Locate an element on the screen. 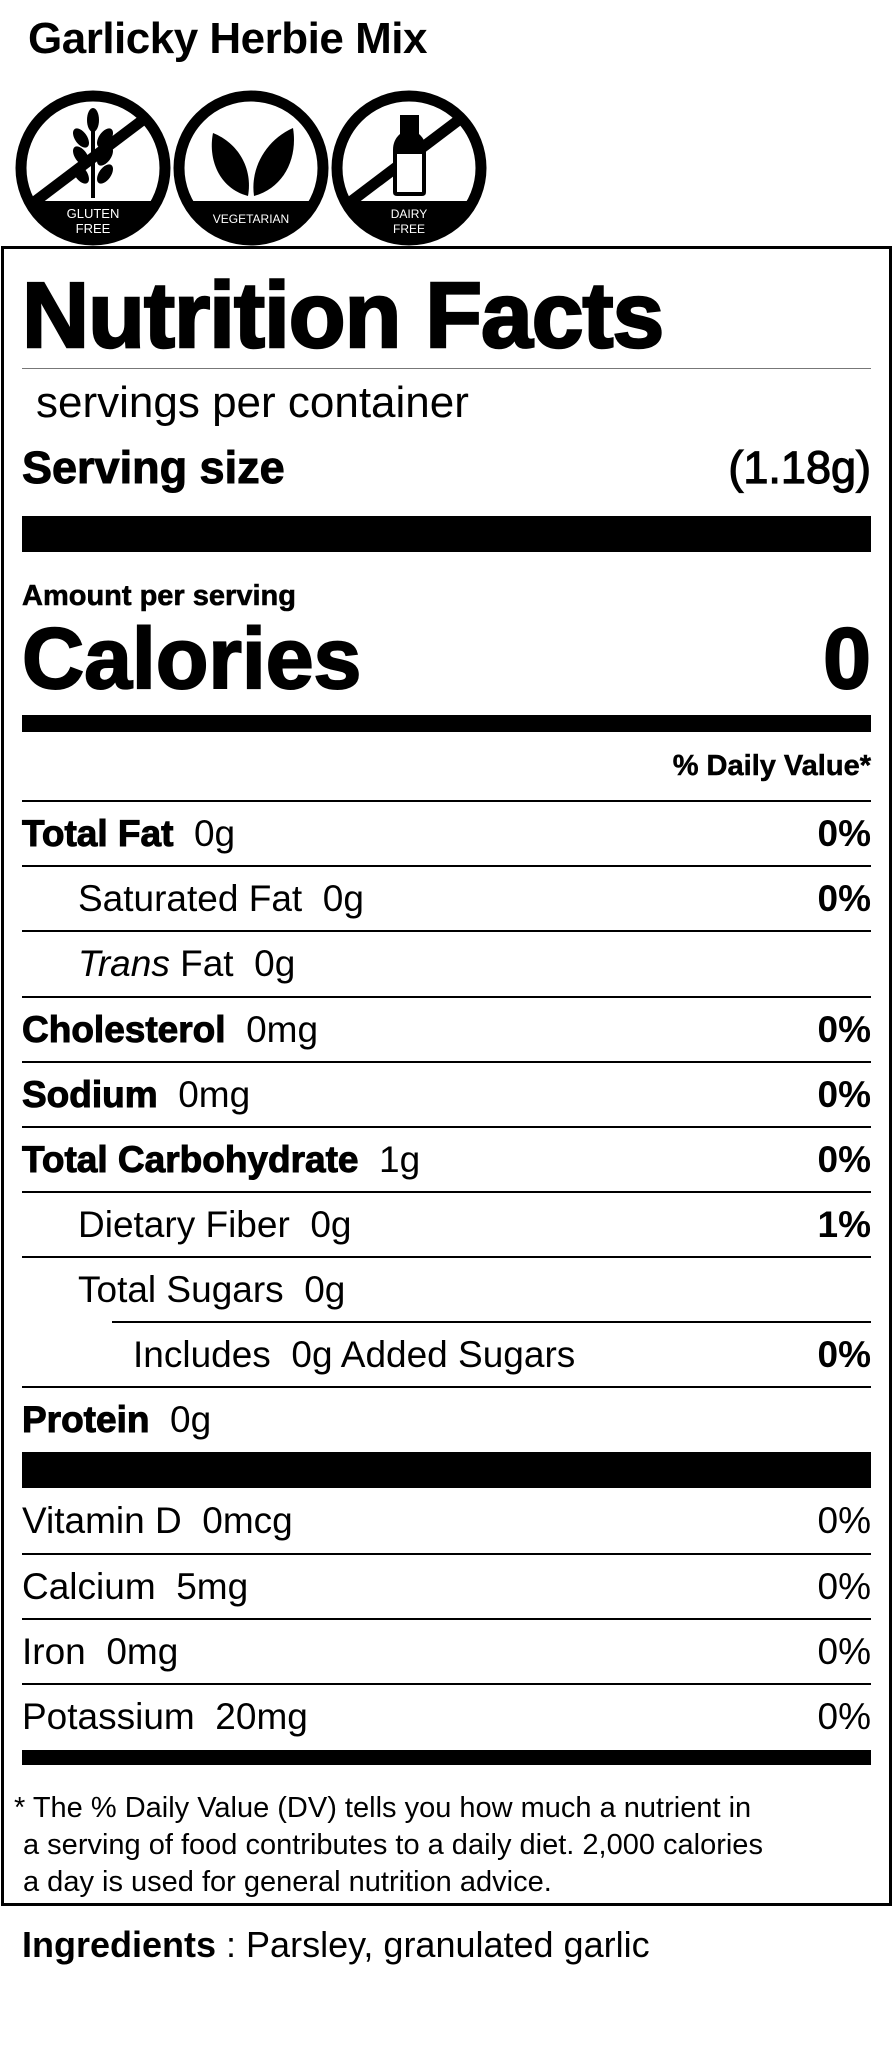 This screenshot has height=2048, width=893. ingredients: Ingredients : Parsley, granulated garlic is located at coordinates (336, 1945).